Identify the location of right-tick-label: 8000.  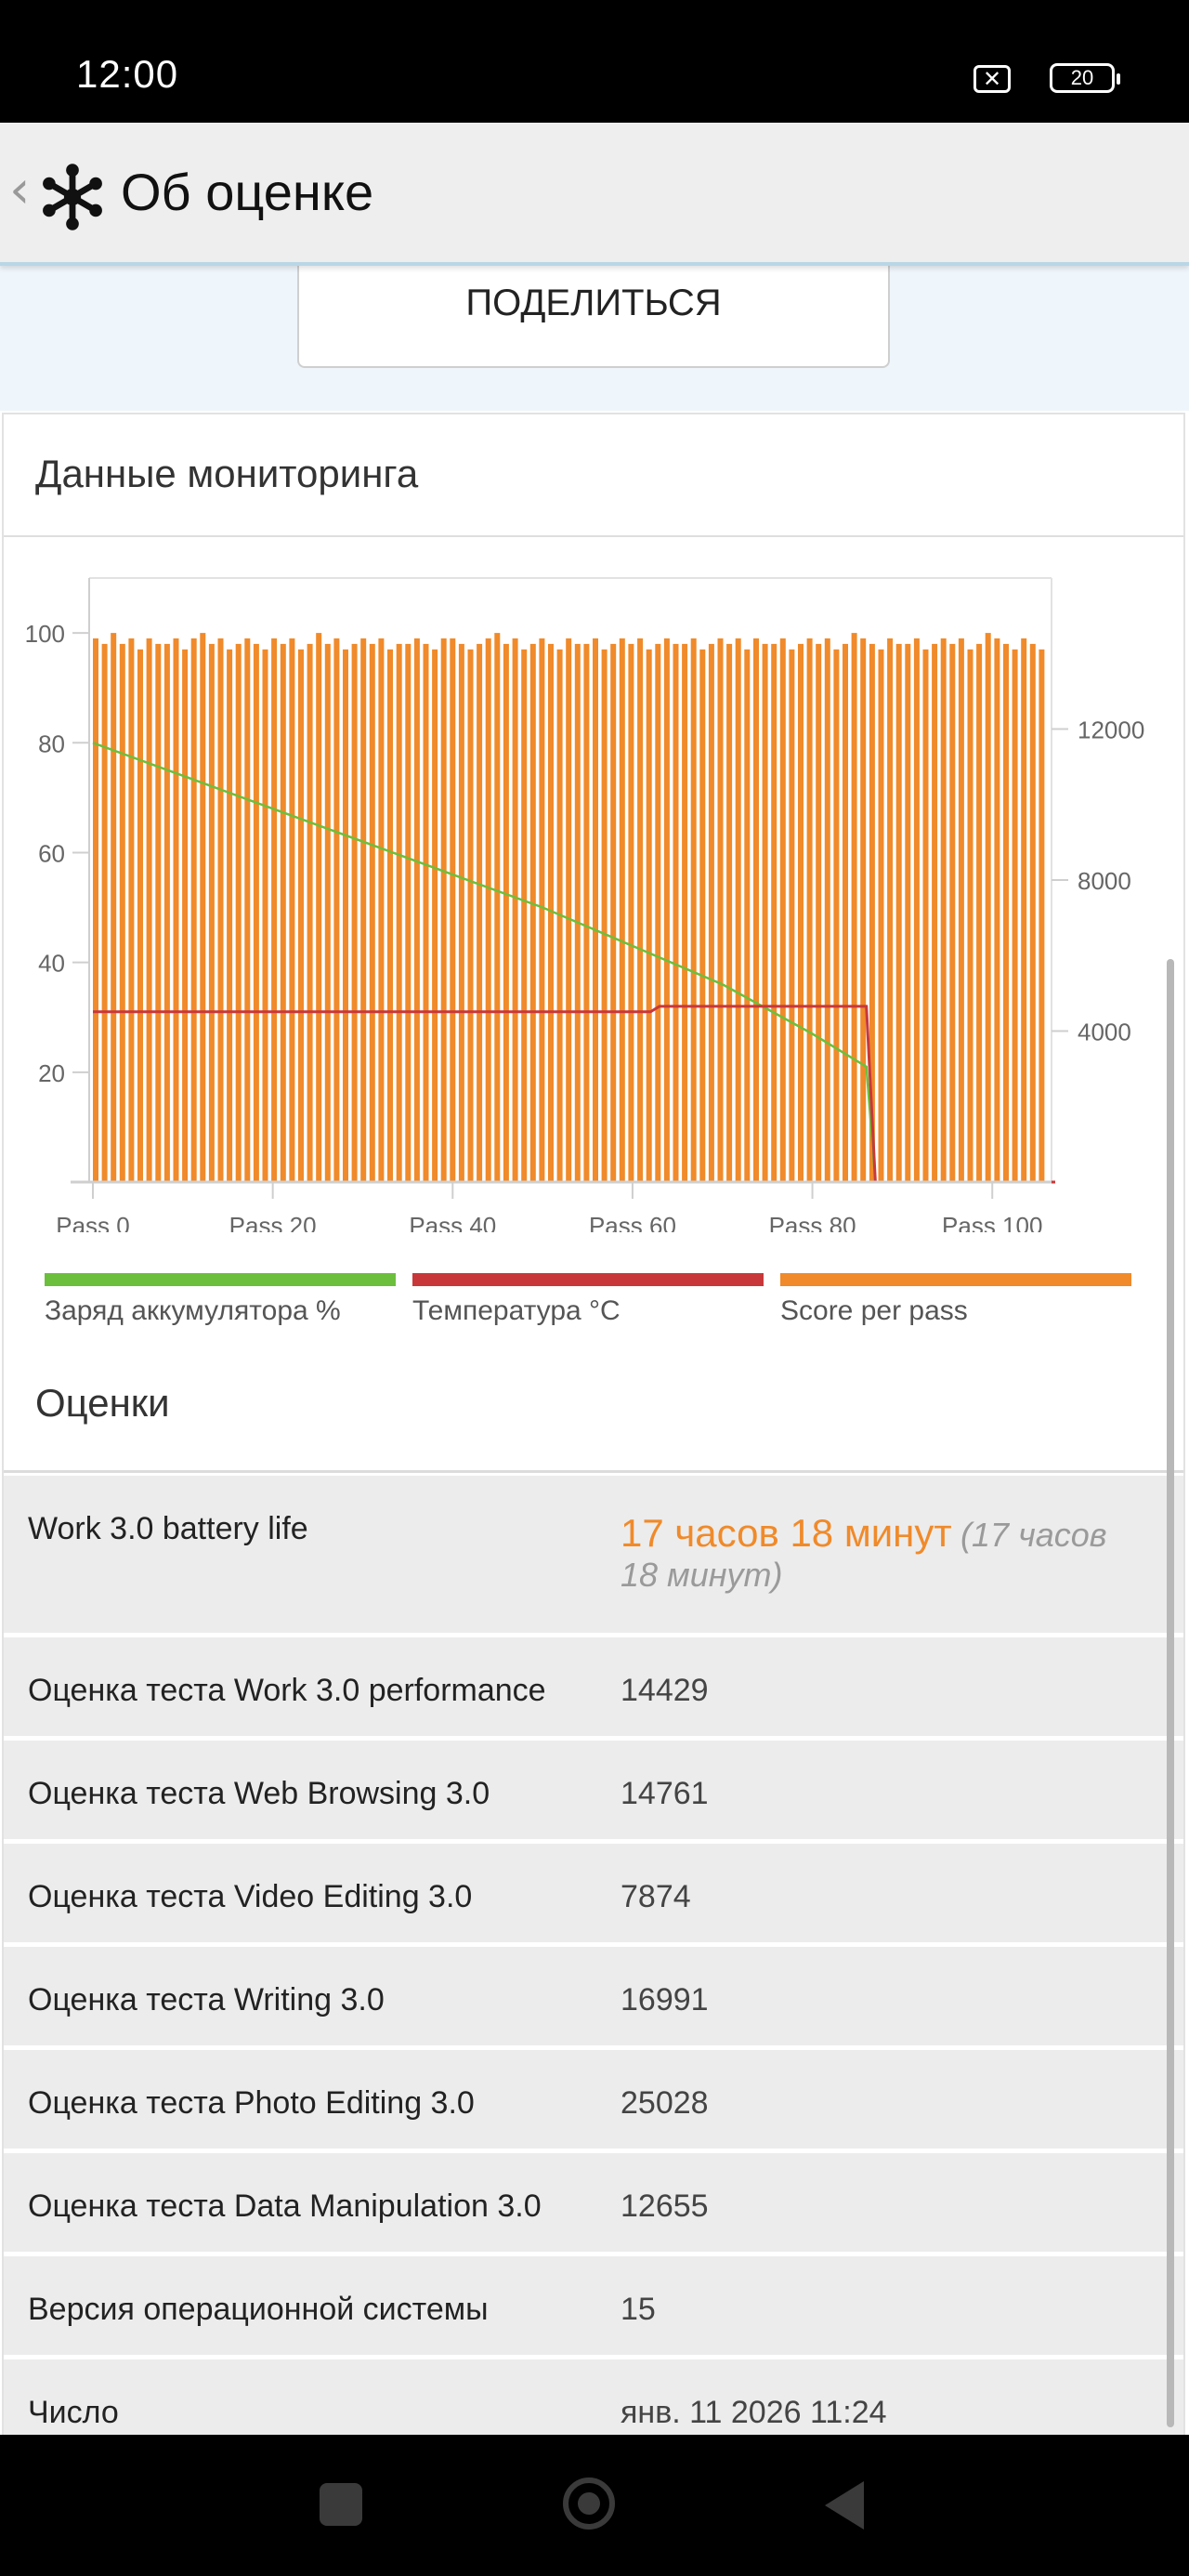
(1104, 881).